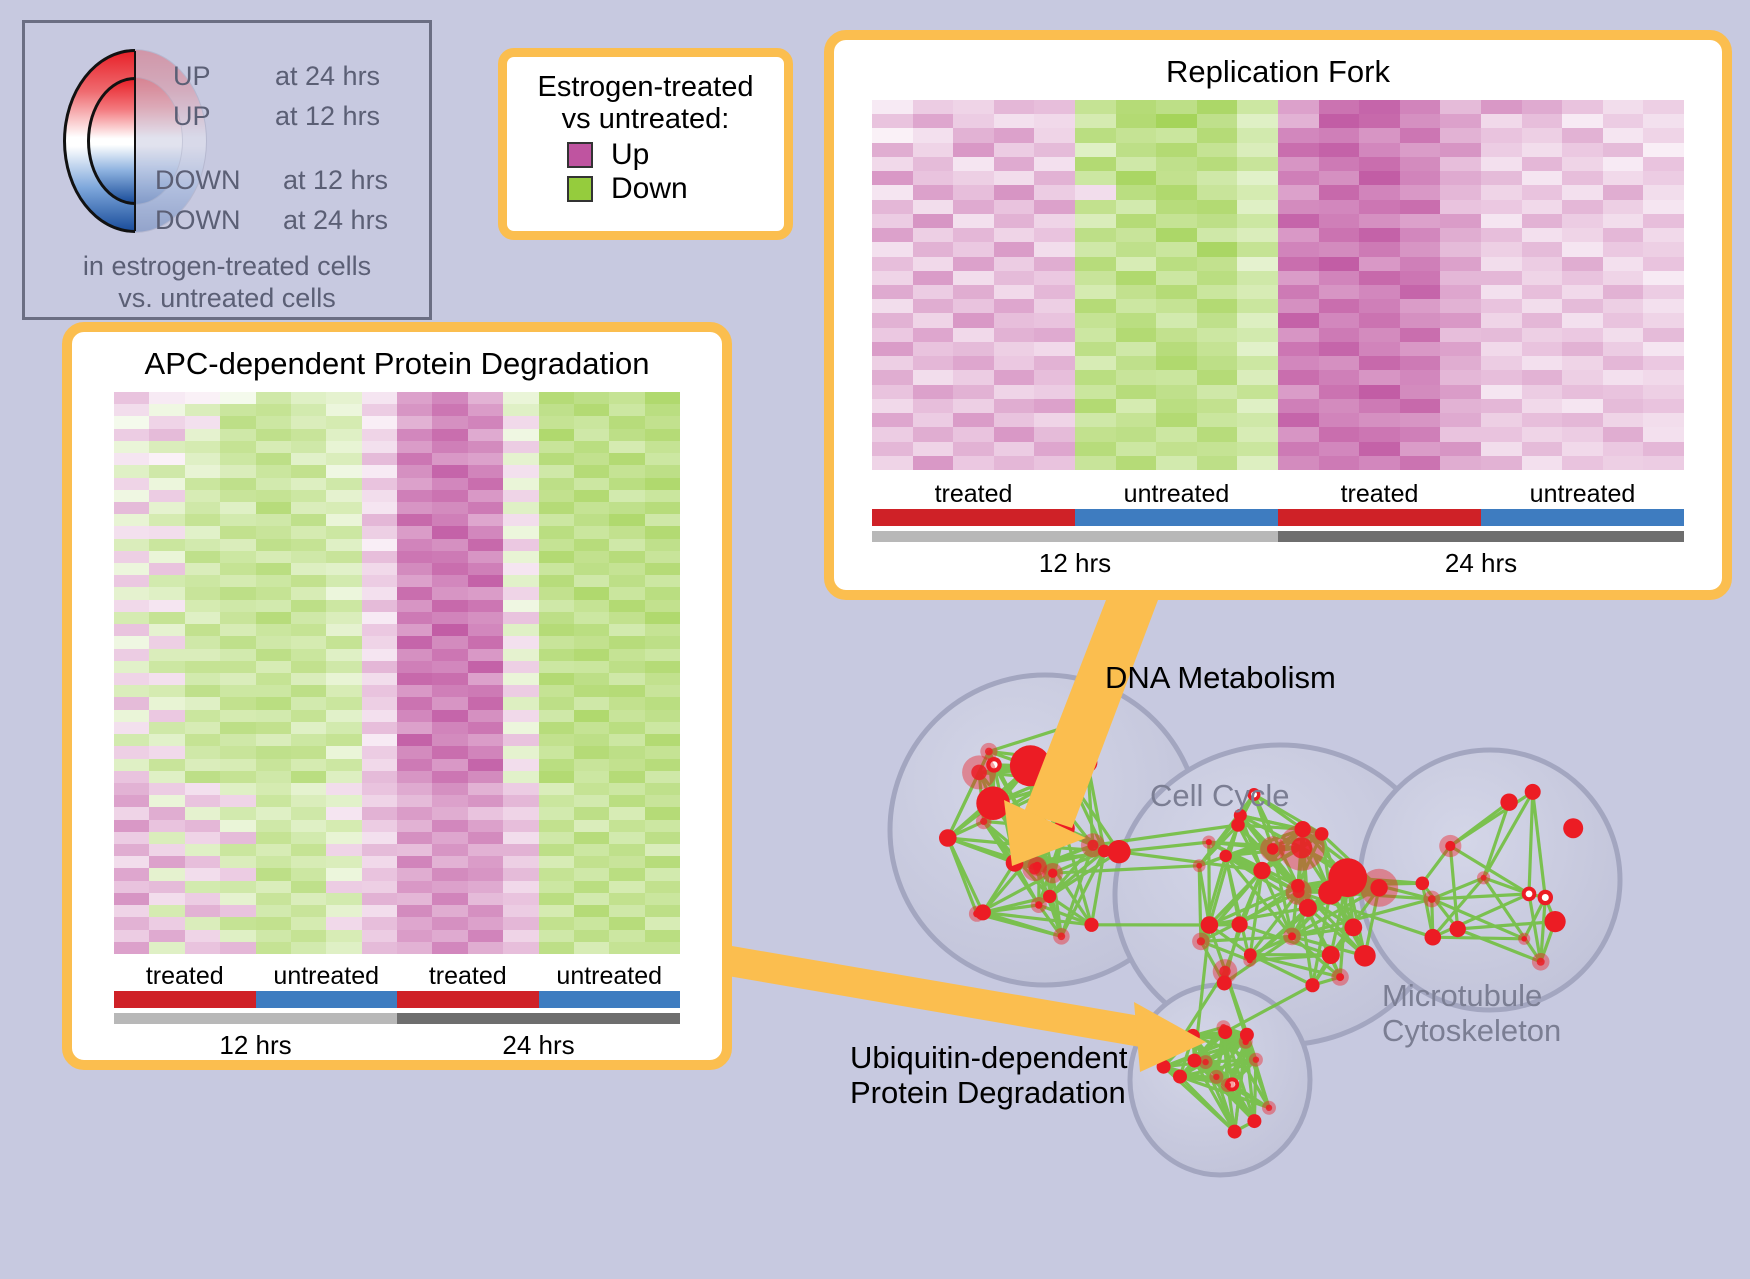 The height and width of the screenshot is (1279, 1750). What do you see at coordinates (1278, 517) in the screenshot?
I see `condition-bars-replication-fork` at bounding box center [1278, 517].